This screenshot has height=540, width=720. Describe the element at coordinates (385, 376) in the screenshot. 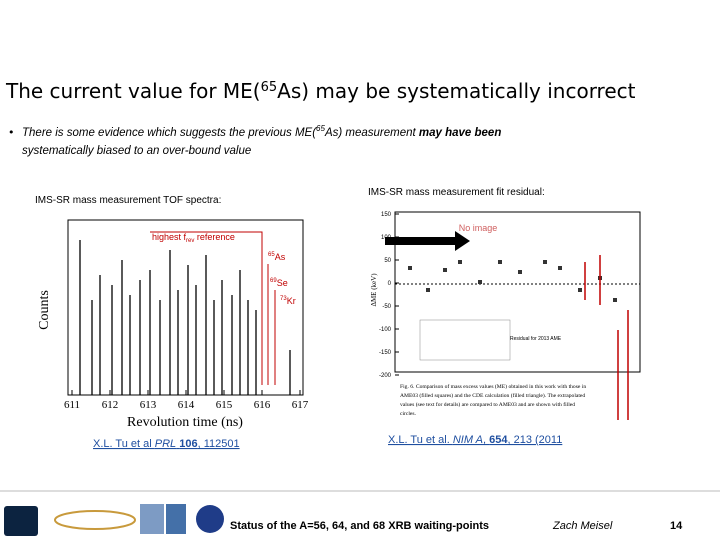

I see `y-tick-label: -200` at that location.